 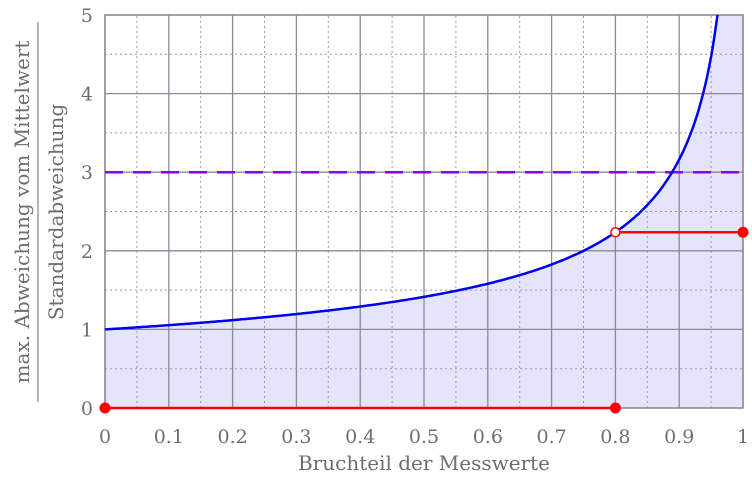 What do you see at coordinates (424, 463) in the screenshot?
I see `x-axis-label: Bruchteil der Messwerte` at bounding box center [424, 463].